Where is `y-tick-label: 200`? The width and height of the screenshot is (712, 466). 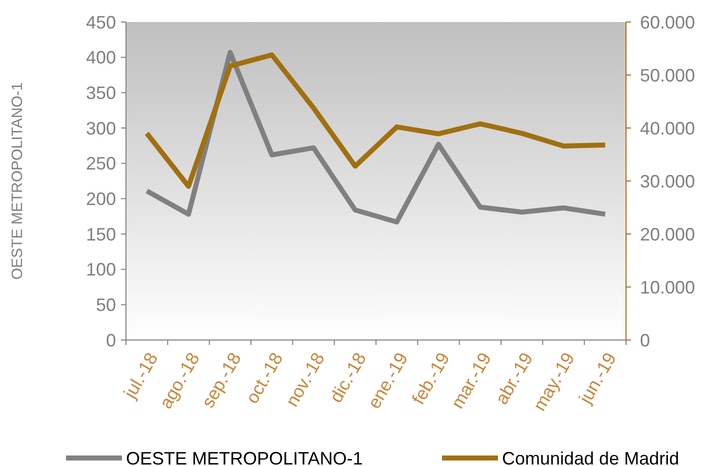
y-tick-label: 200 is located at coordinates (101, 198).